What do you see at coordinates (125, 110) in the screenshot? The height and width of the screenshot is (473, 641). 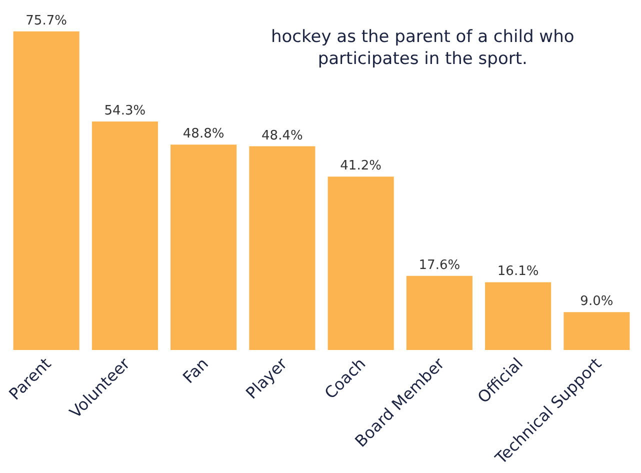 I see `data-label: 54.3%` at bounding box center [125, 110].